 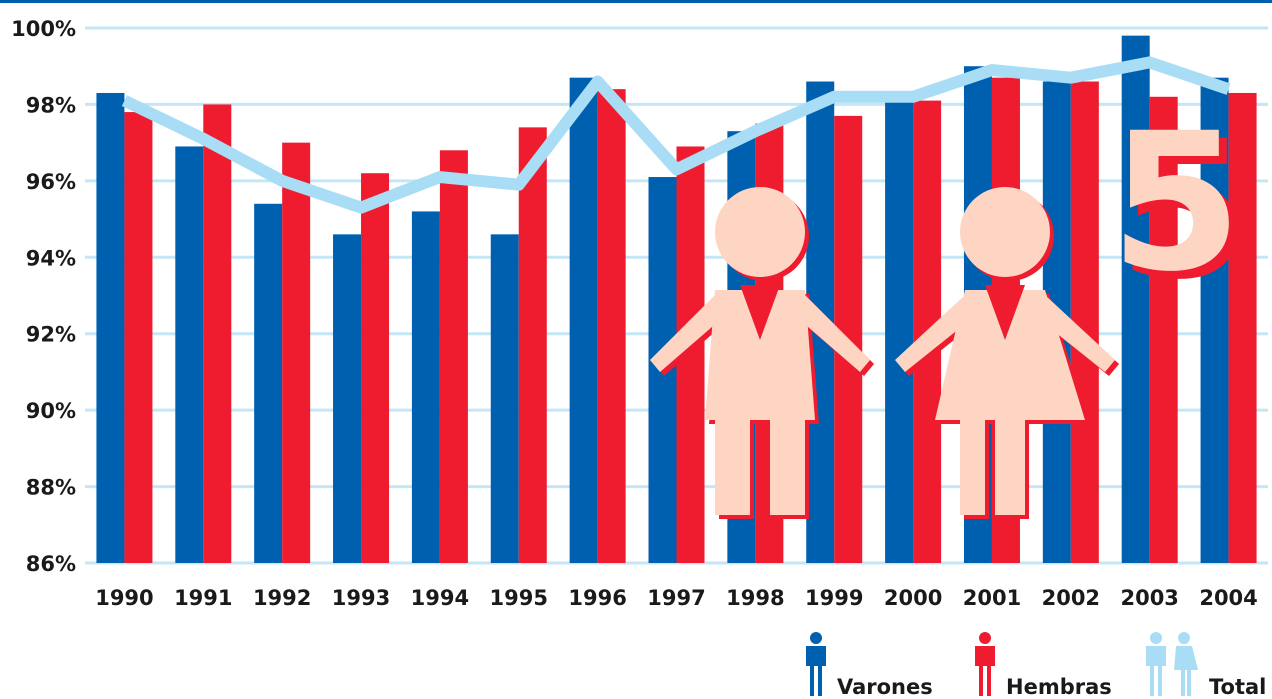 I want to click on legend-label: Varones, so click(x=885, y=687).